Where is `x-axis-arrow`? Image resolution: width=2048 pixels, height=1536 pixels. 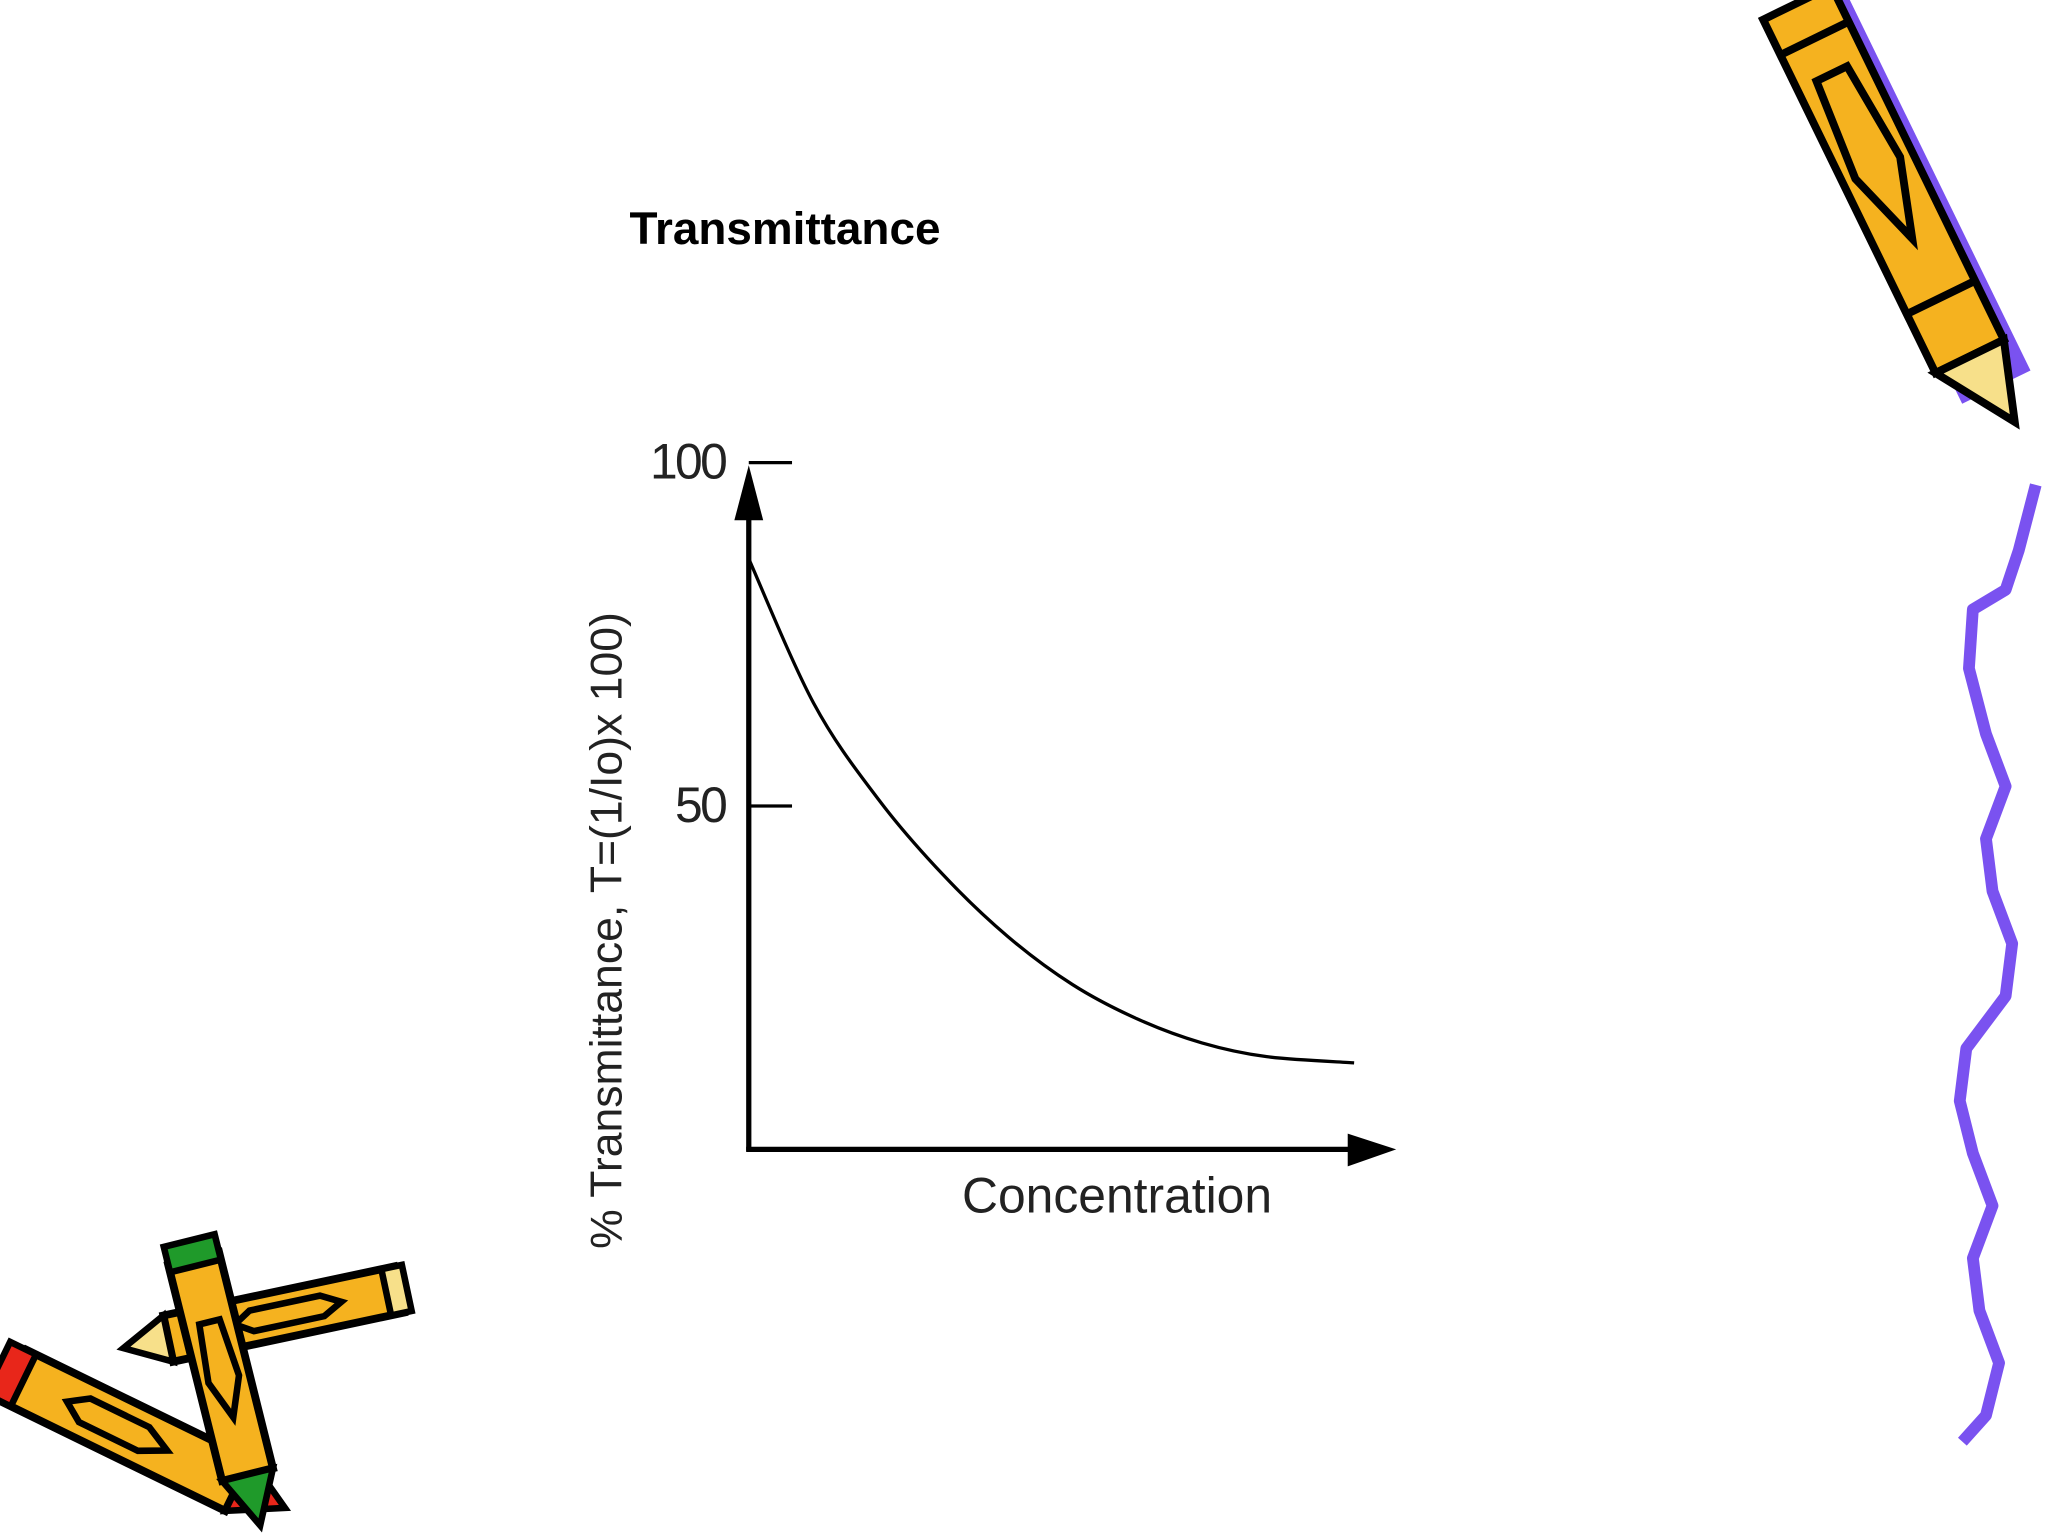 x-axis-arrow is located at coordinates (1372, 1150).